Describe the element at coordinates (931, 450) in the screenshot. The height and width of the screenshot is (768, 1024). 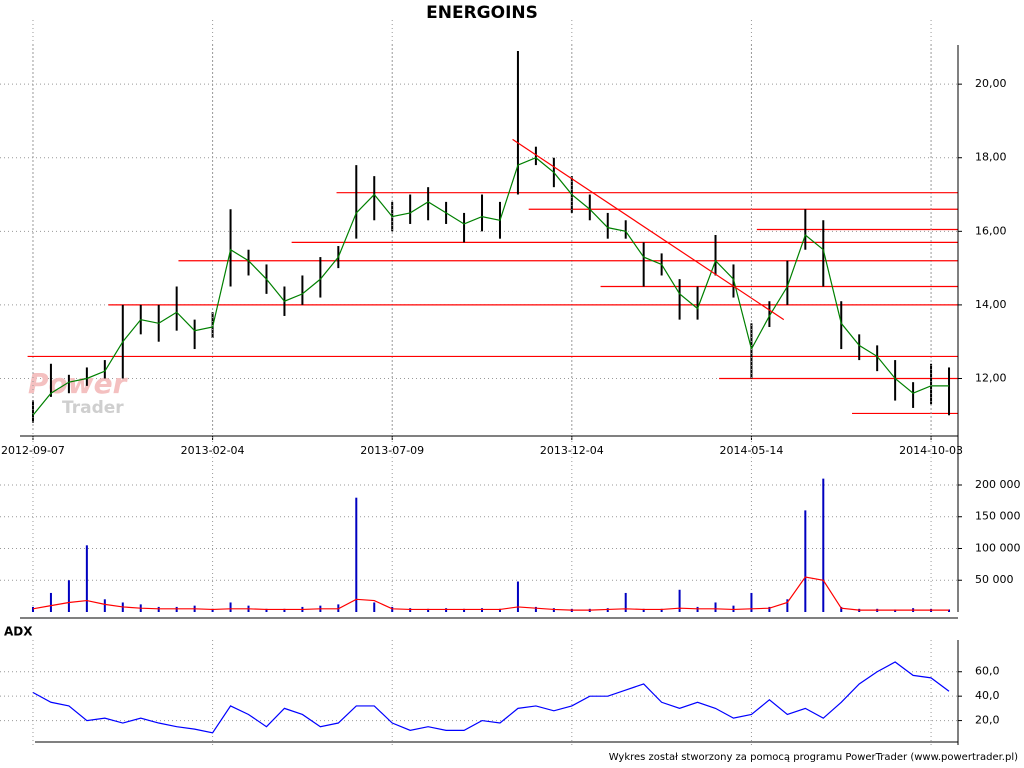
I see `x-tick-label: 2014-10-03` at that location.